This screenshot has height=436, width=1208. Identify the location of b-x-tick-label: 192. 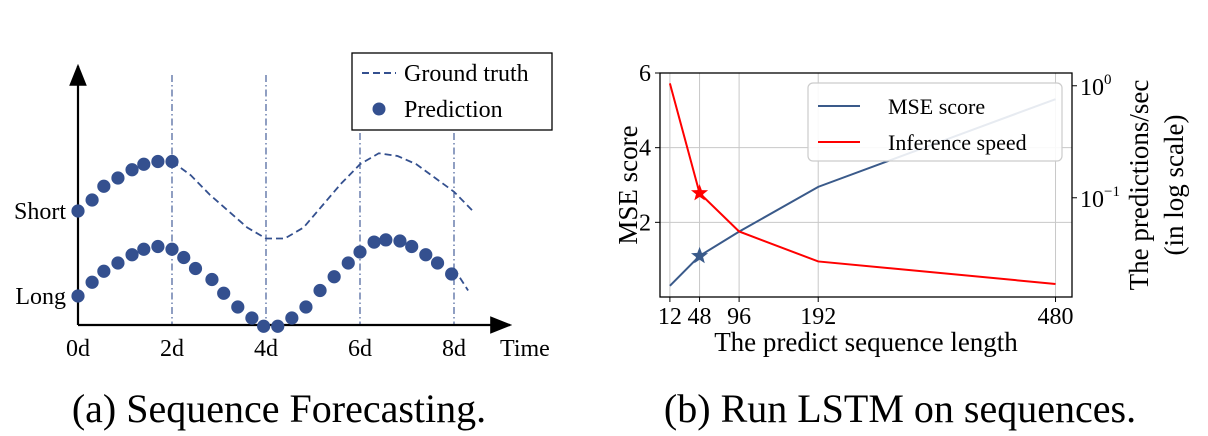
(818, 317).